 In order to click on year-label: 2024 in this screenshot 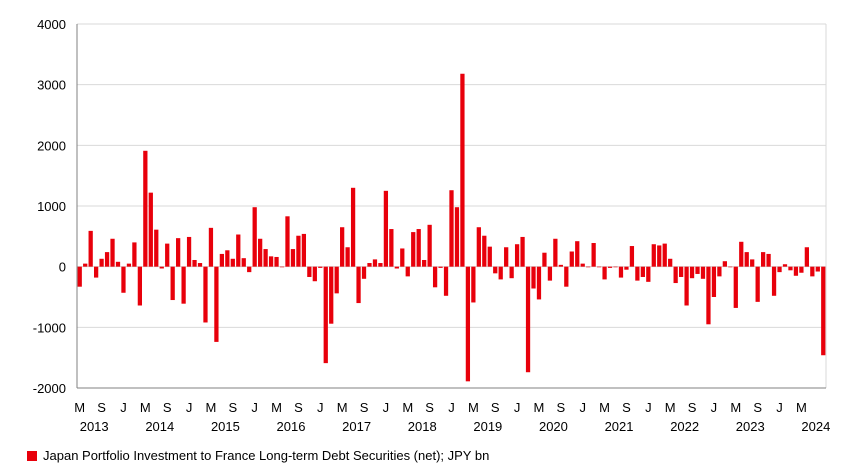, I will do `click(815, 426)`.